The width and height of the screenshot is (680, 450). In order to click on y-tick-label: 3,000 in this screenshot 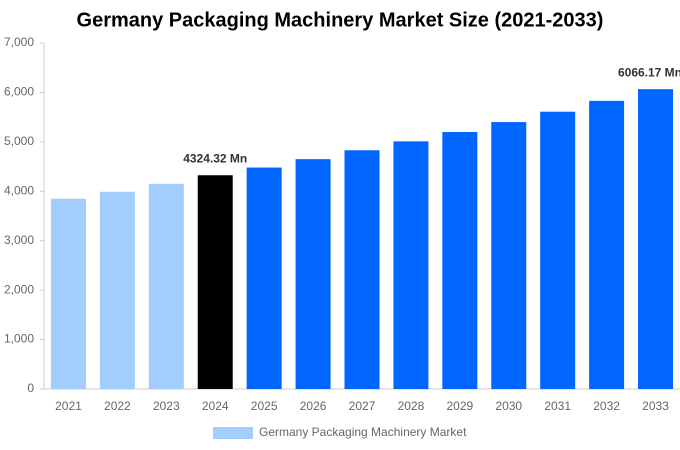, I will do `click(19, 240)`.